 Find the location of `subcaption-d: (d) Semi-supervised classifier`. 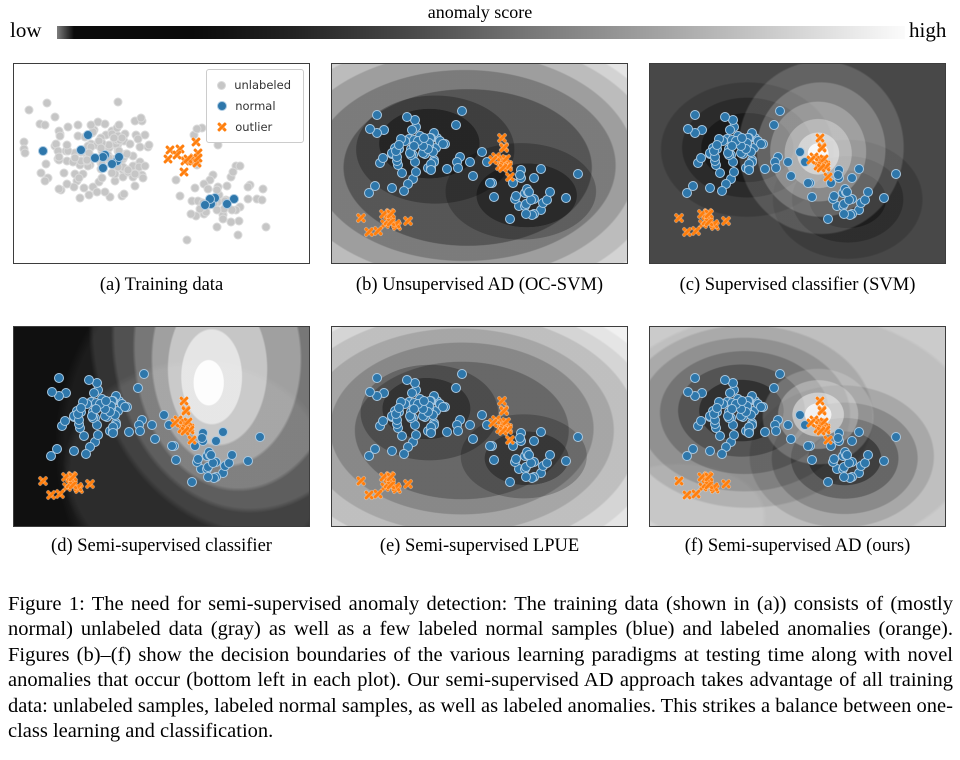

subcaption-d: (d) Semi-supervised classifier is located at coordinates (161, 546).